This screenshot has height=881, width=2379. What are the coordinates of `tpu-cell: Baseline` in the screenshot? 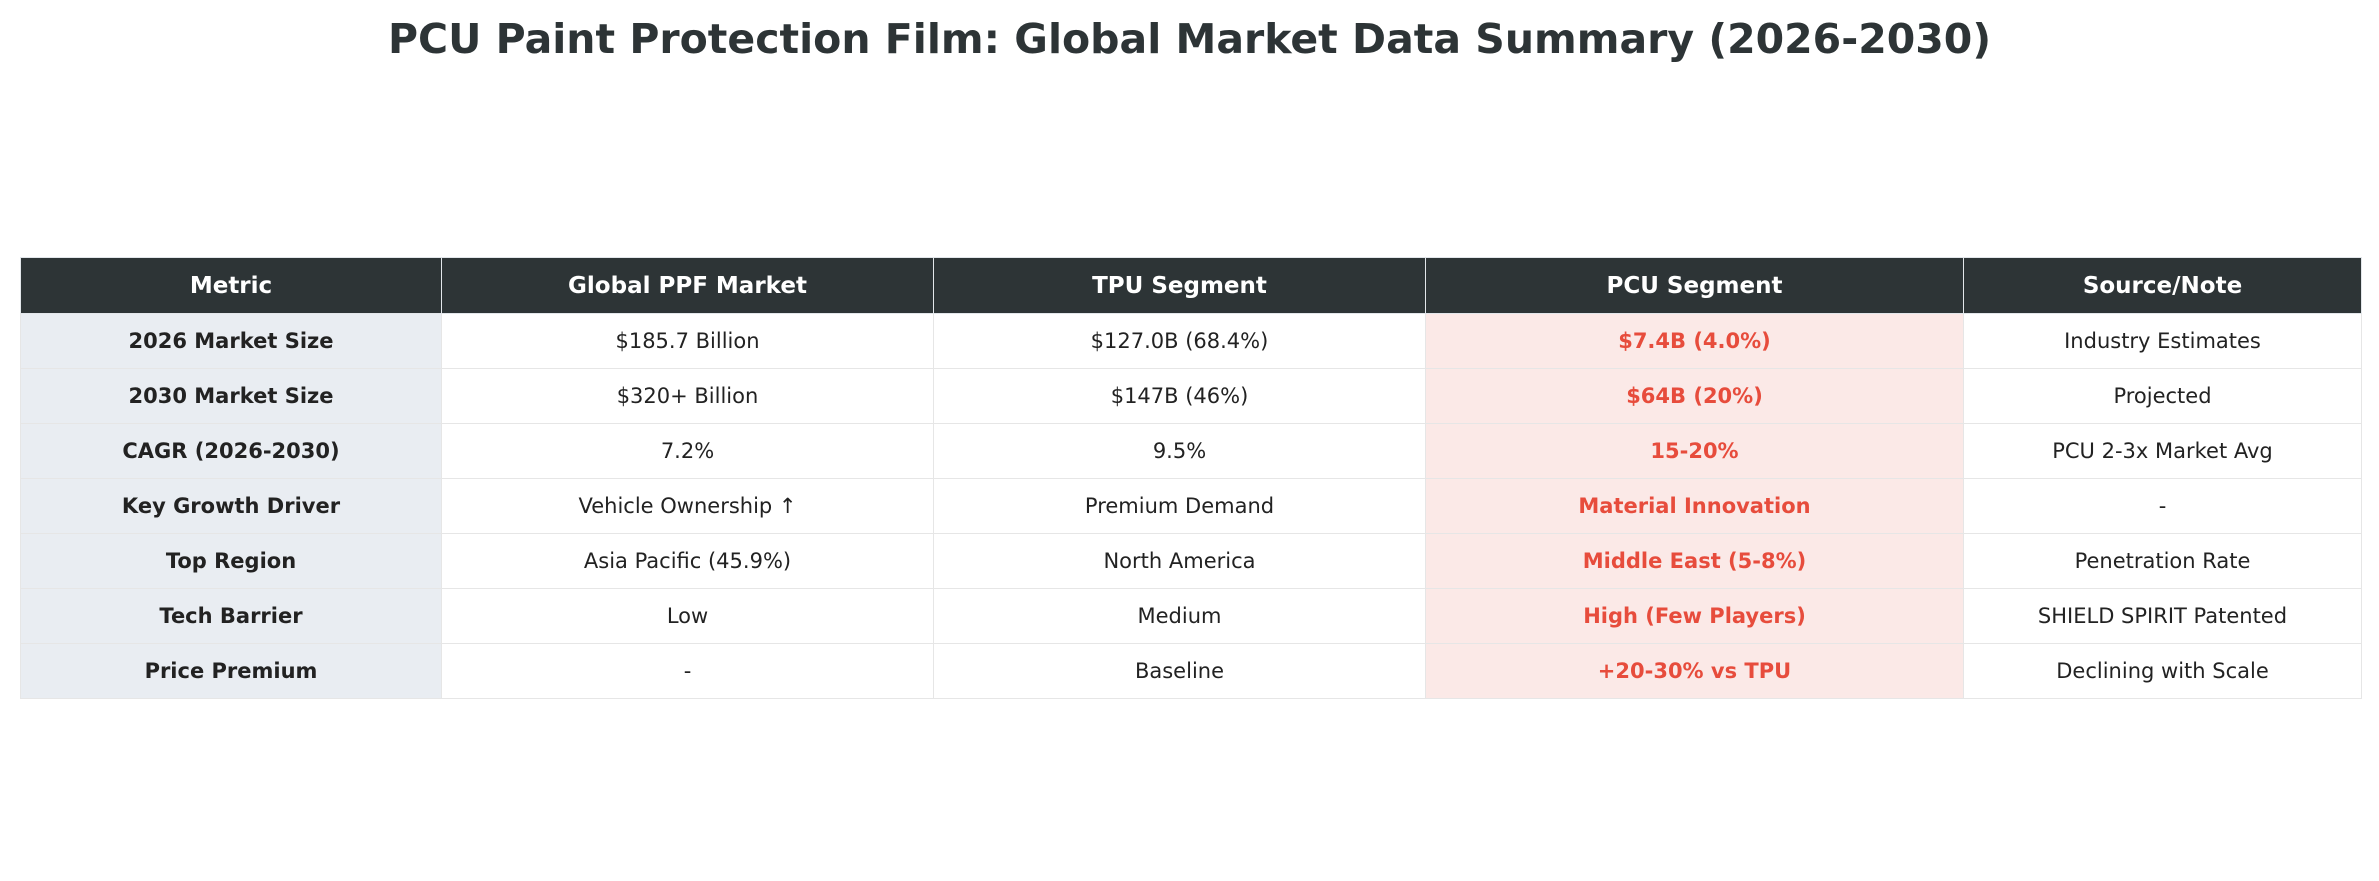 It's located at (1179, 671).